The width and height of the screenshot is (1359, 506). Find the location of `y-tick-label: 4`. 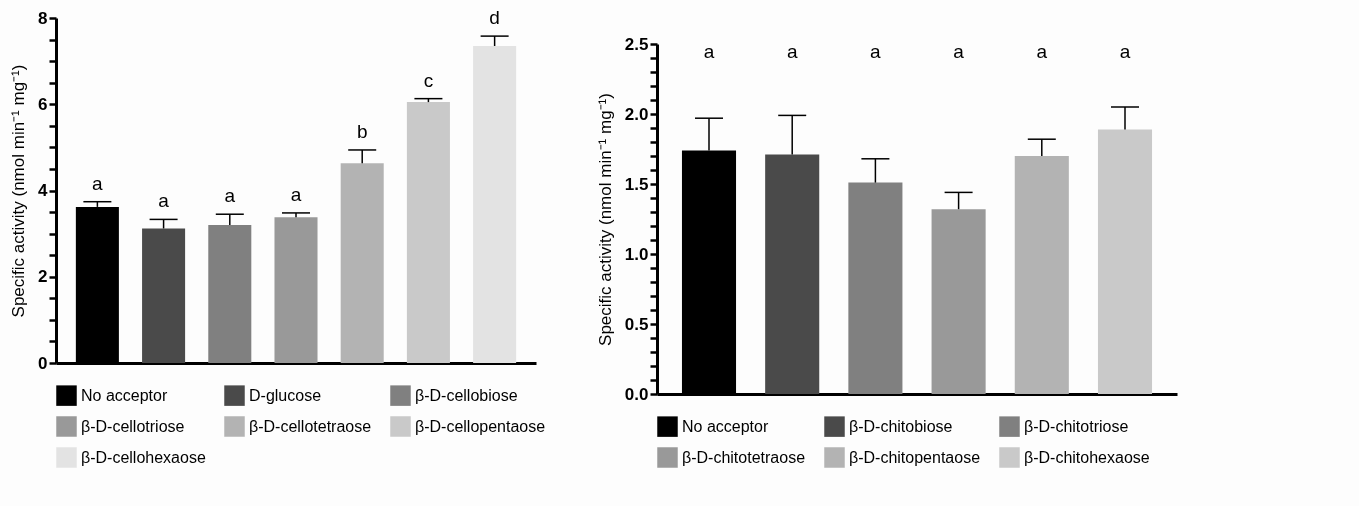

y-tick-label: 4 is located at coordinates (43, 190).